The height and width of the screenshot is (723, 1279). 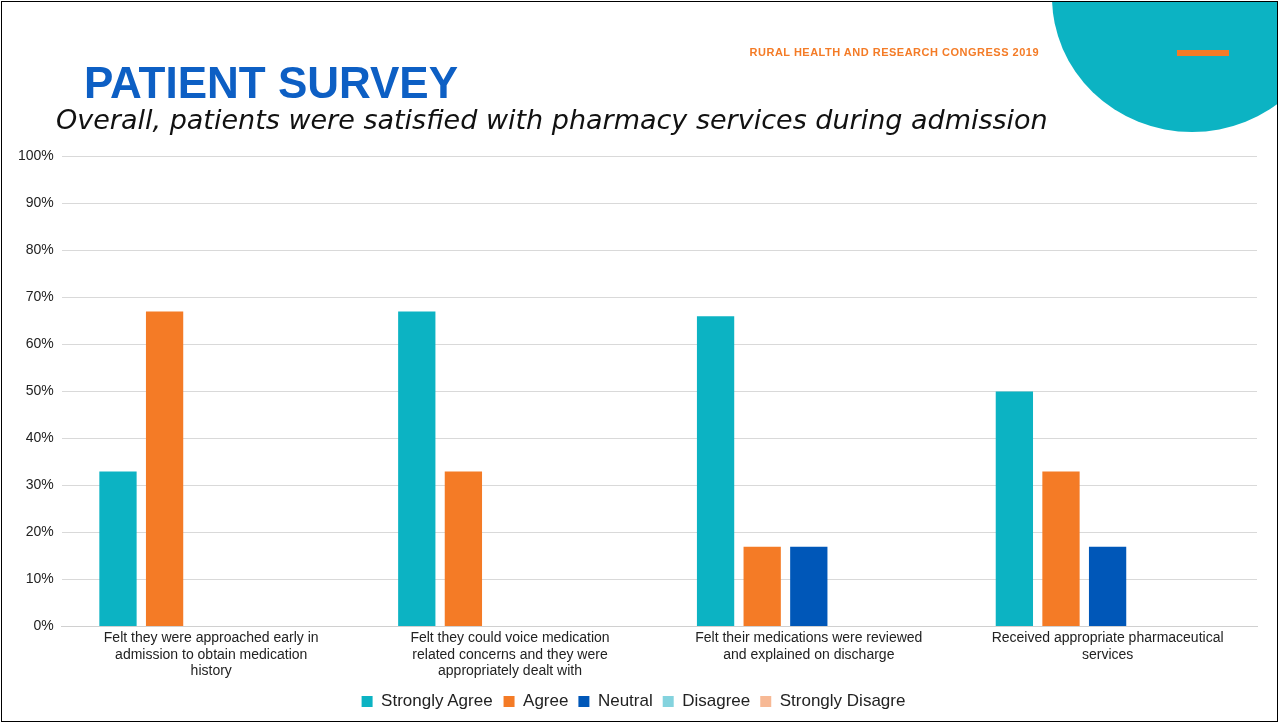 I want to click on y-tick-label: 100%, so click(x=35, y=155).